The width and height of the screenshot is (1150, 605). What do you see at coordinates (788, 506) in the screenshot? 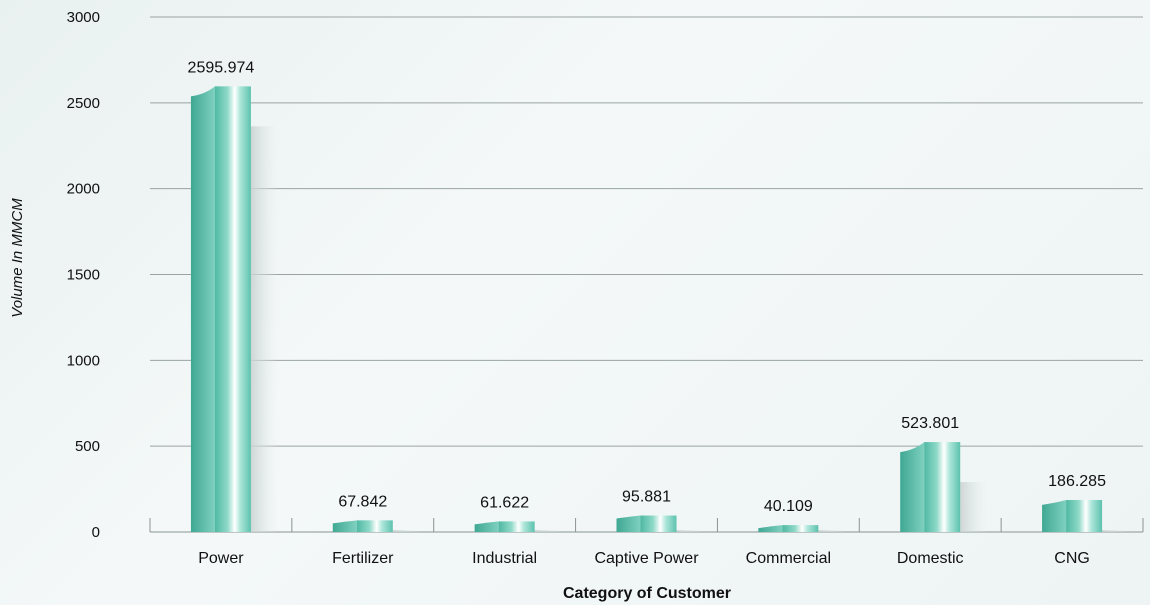
I see `data-label: 40.109` at bounding box center [788, 506].